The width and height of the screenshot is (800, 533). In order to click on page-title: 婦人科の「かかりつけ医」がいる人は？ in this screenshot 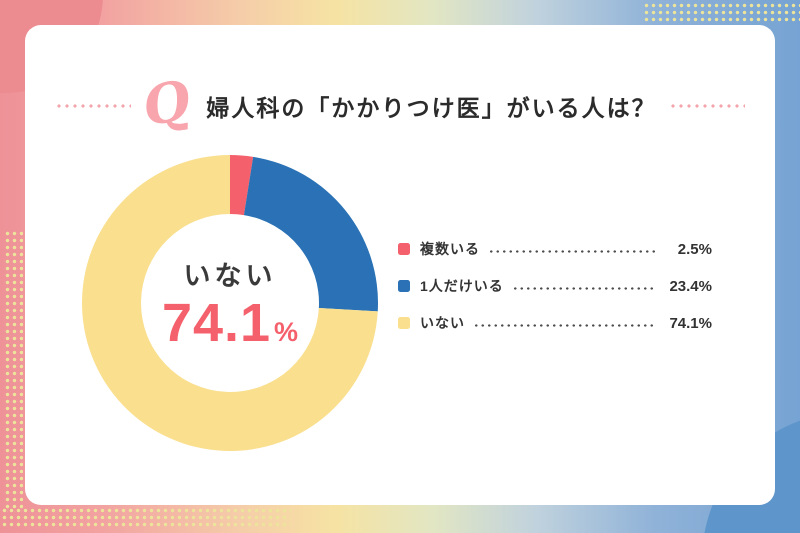, I will do `click(431, 108)`.